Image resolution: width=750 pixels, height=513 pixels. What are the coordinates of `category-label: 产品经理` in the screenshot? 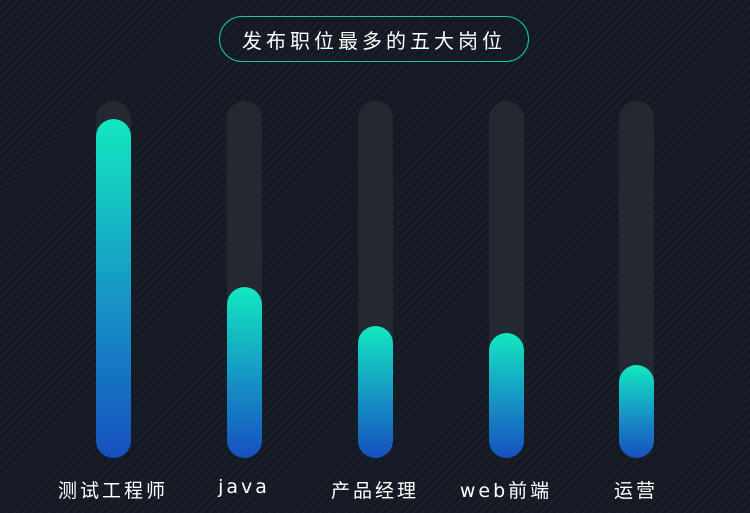 It's located at (374, 491).